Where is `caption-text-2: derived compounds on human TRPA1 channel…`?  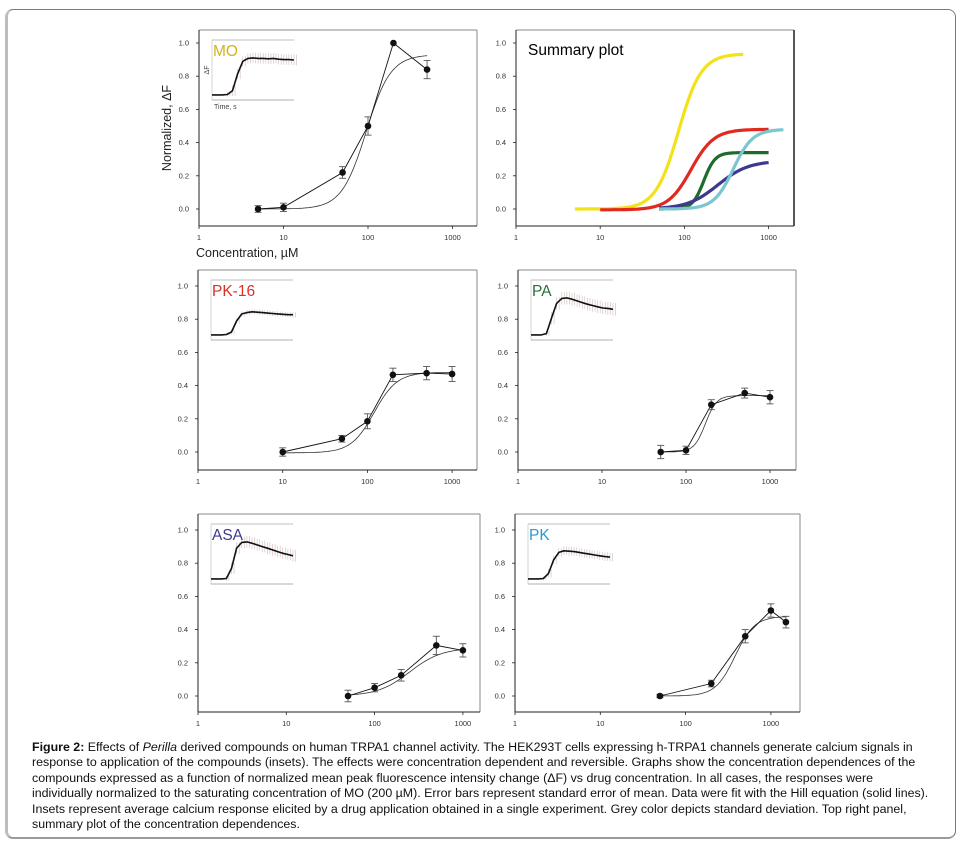 caption-text-2: derived compounds on human TRPA1 channel… is located at coordinates (480, 786).